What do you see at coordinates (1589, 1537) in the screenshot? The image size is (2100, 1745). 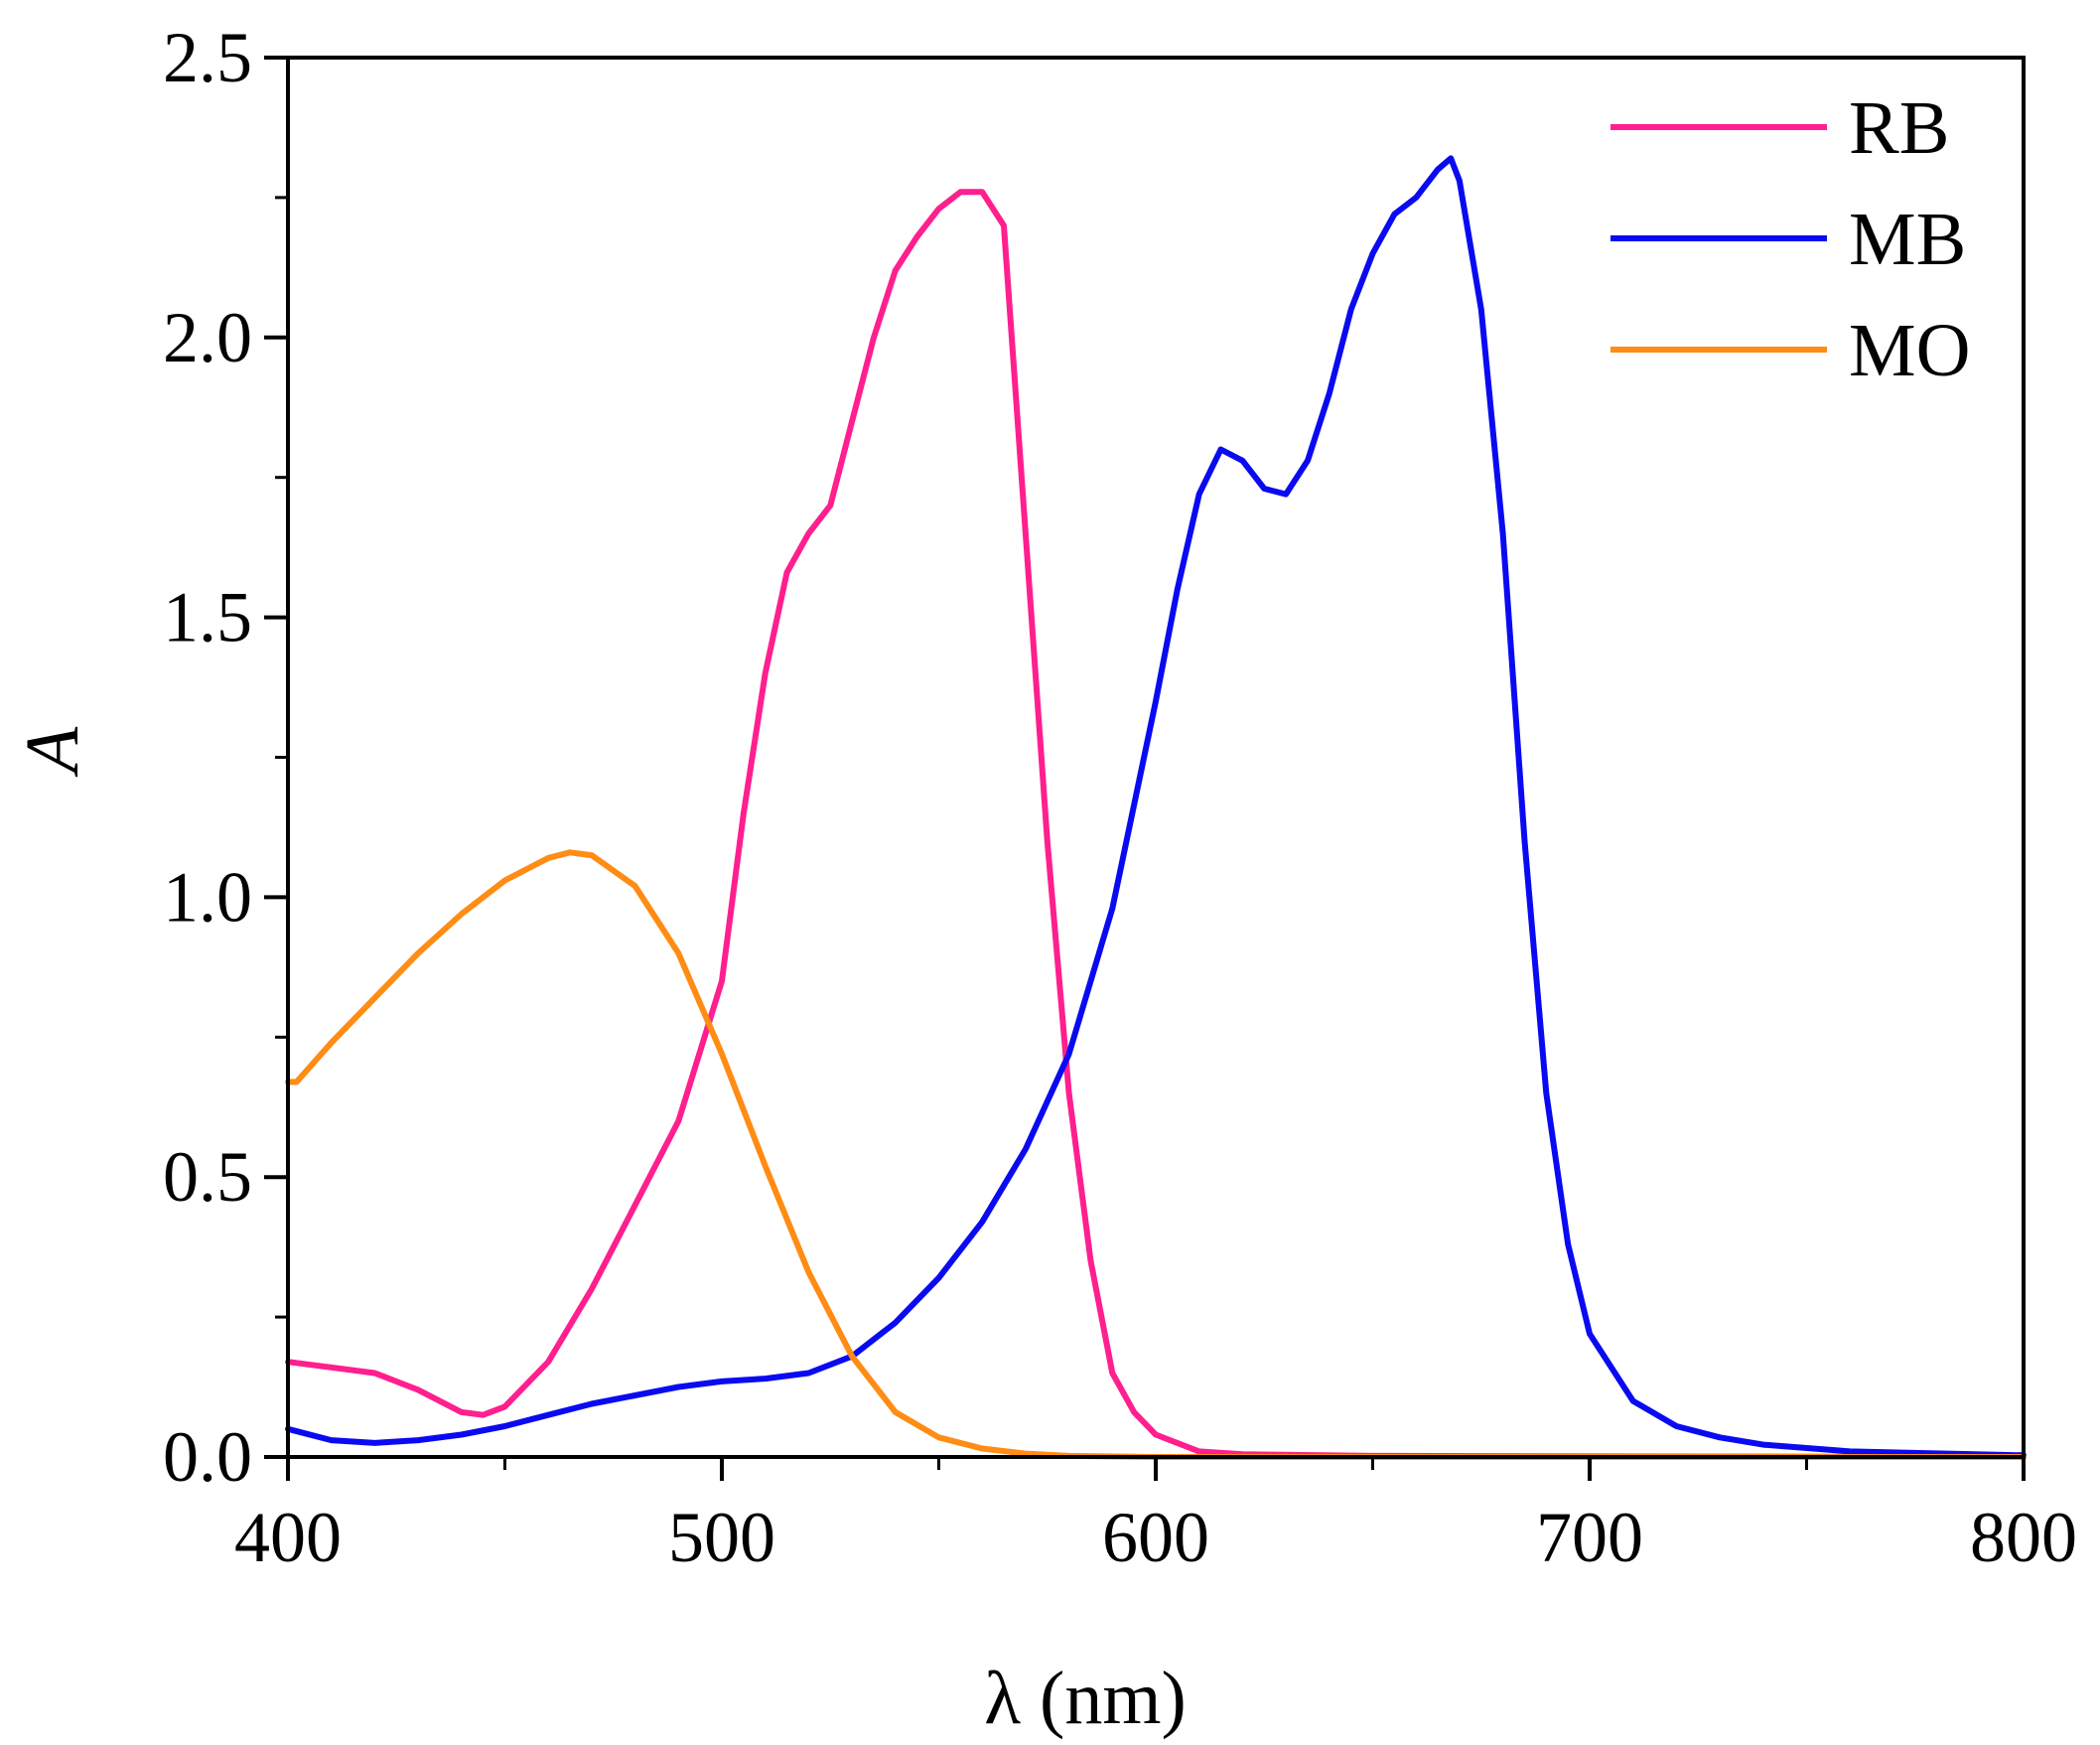 I see `x-tick-label: 700` at bounding box center [1589, 1537].